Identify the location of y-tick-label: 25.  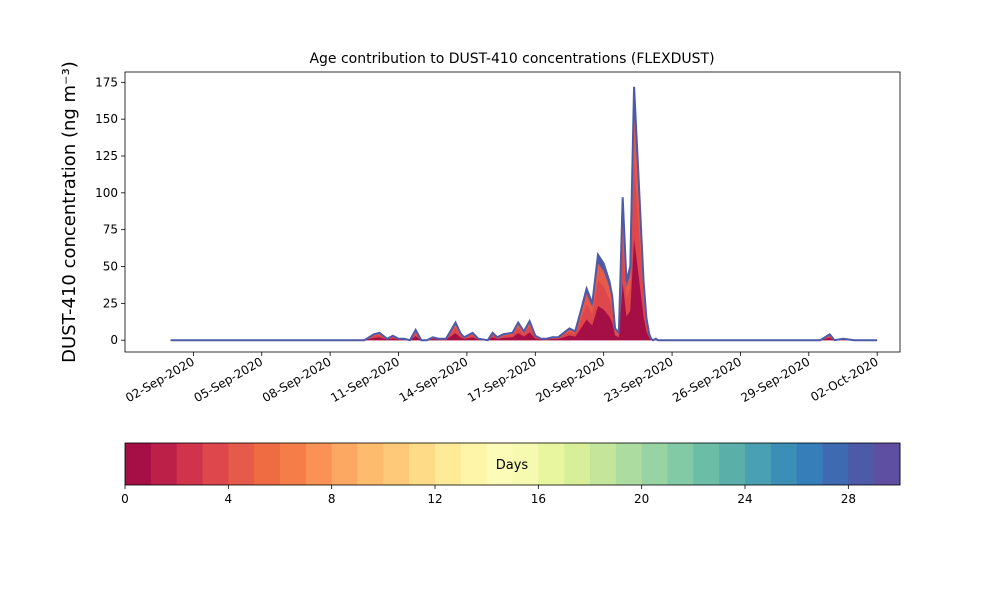
(110, 303).